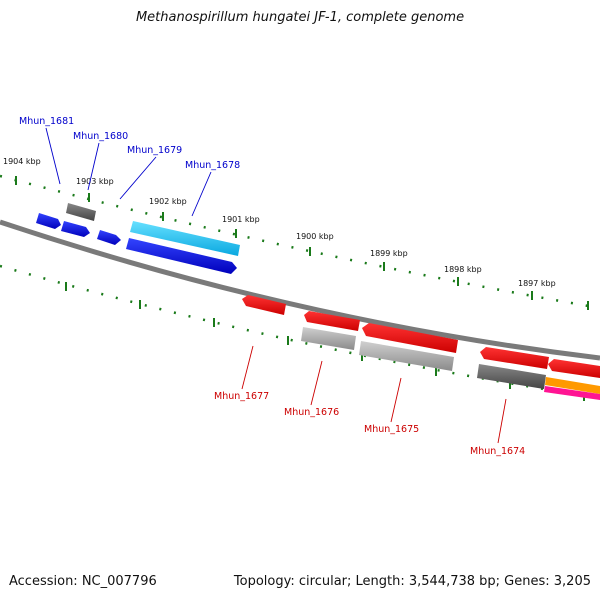 The height and width of the screenshot is (600, 600). Describe the element at coordinates (241, 219) in the screenshot. I see `kbp-label: 1901 kbp` at that location.